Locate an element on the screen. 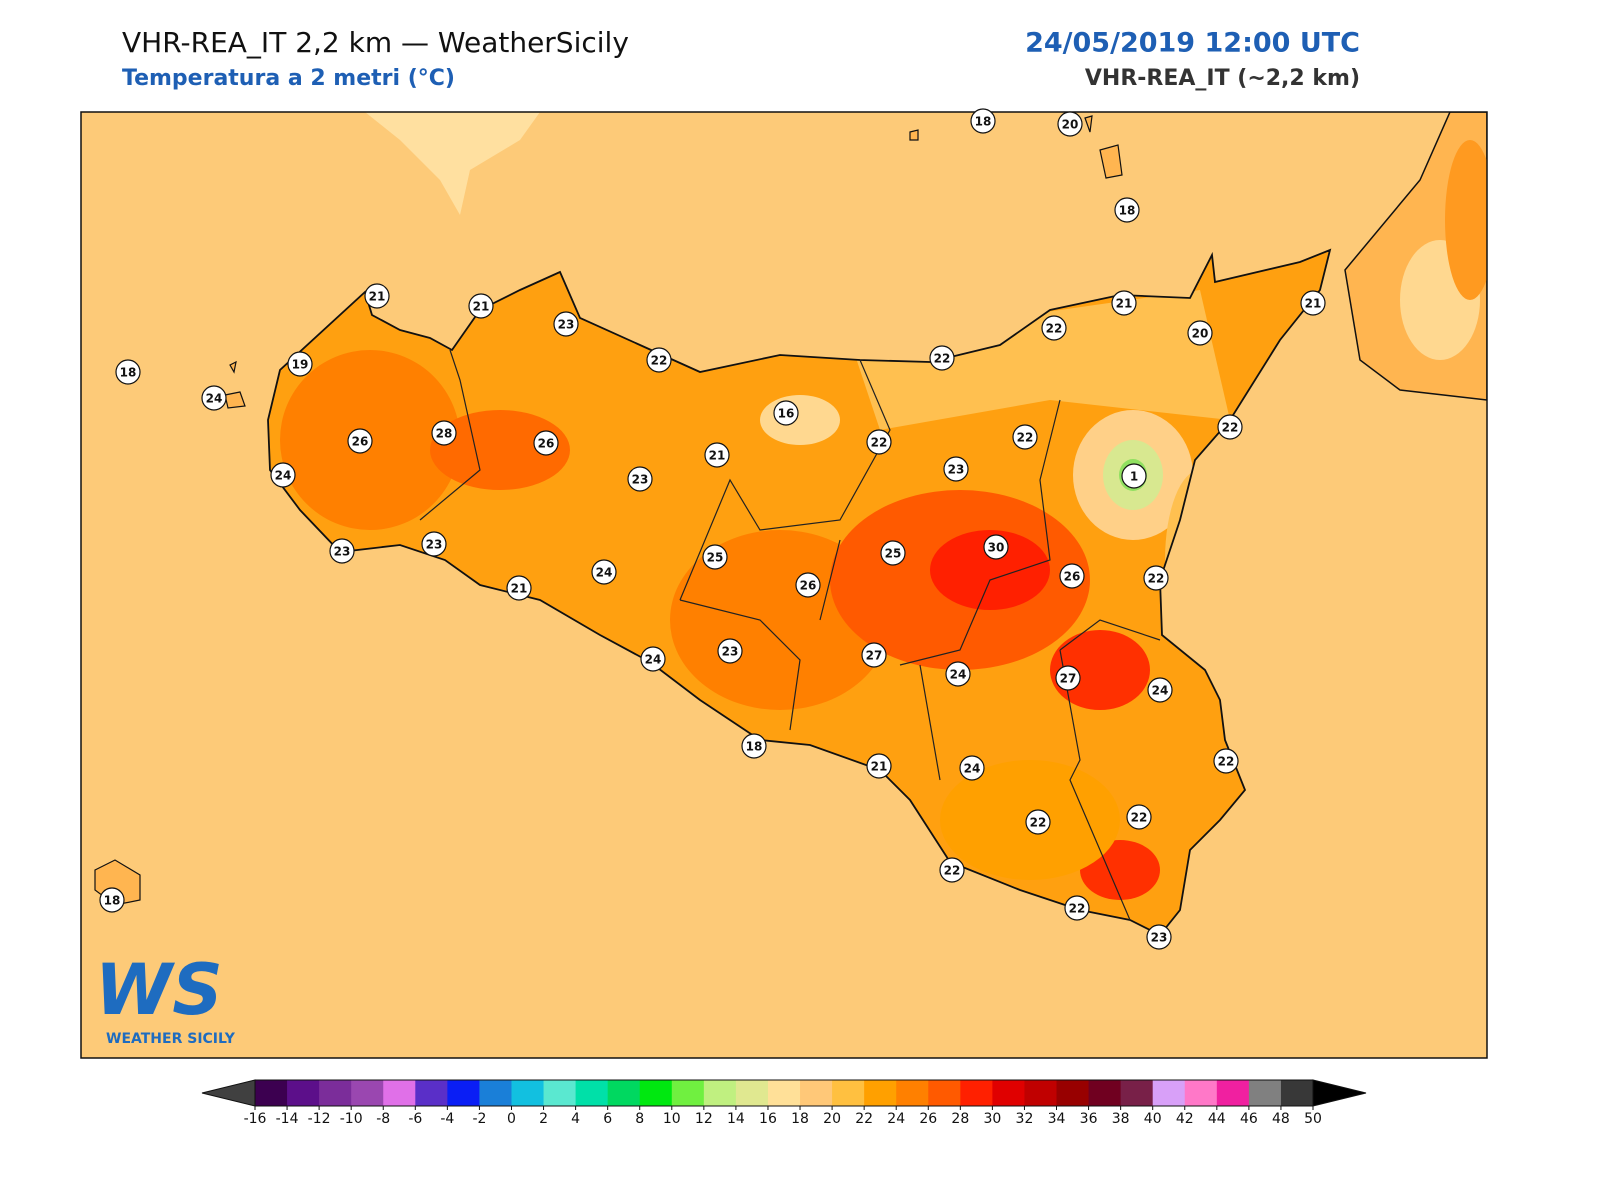 Image resolution: width=1600 pixels, height=1204 pixels. colorbar-tick-label: 42 is located at coordinates (1185, 1119).